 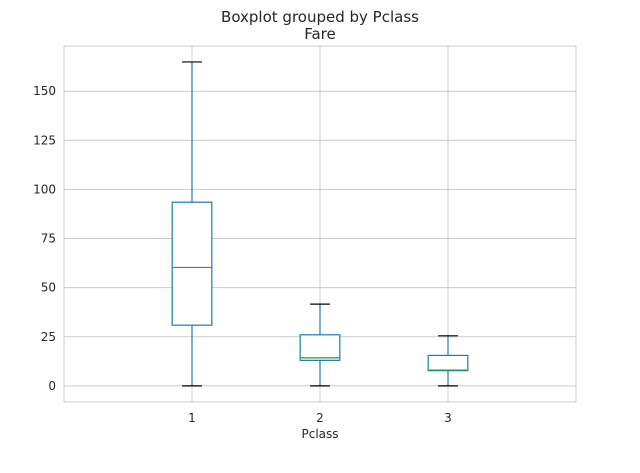 I want to click on y-tick-label: 75, so click(x=48, y=239).